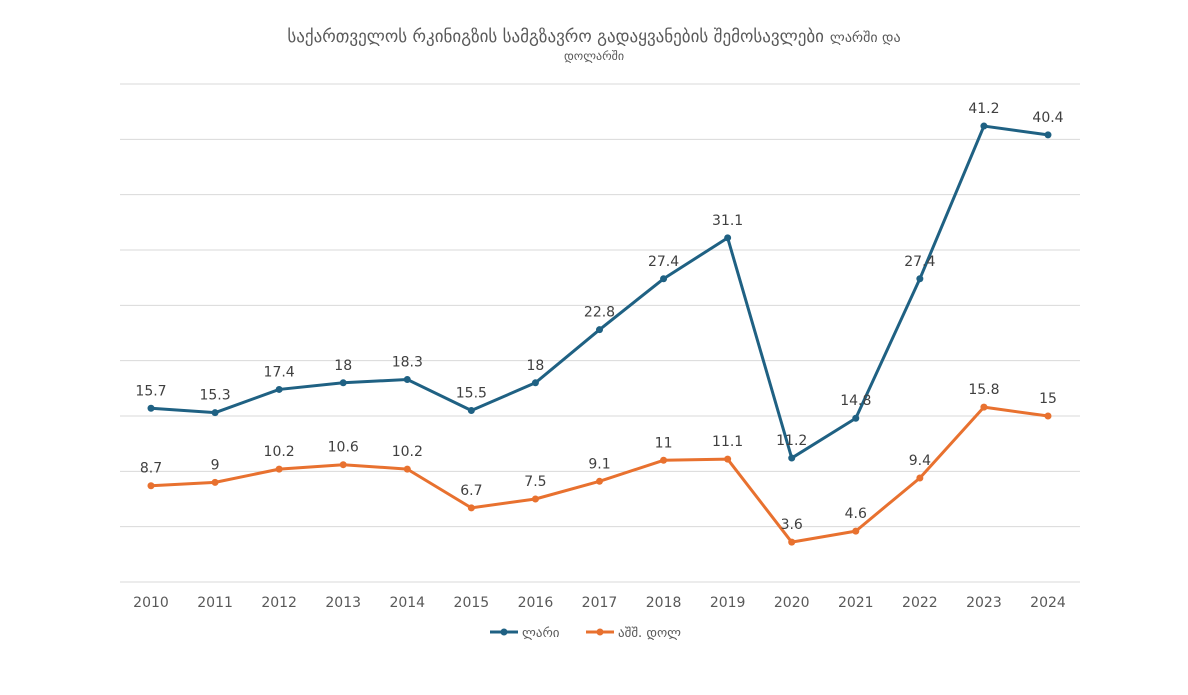 The height and width of the screenshot is (695, 1188). Describe the element at coordinates (727, 442) in the screenshot. I see `data-label: 11.1` at that location.